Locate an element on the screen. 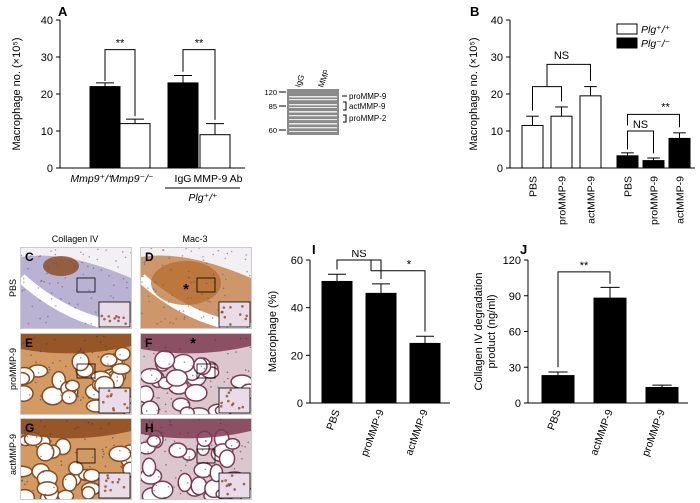 This screenshot has height=503, width=700. blot-band-bracket is located at coordinates (345, 118).